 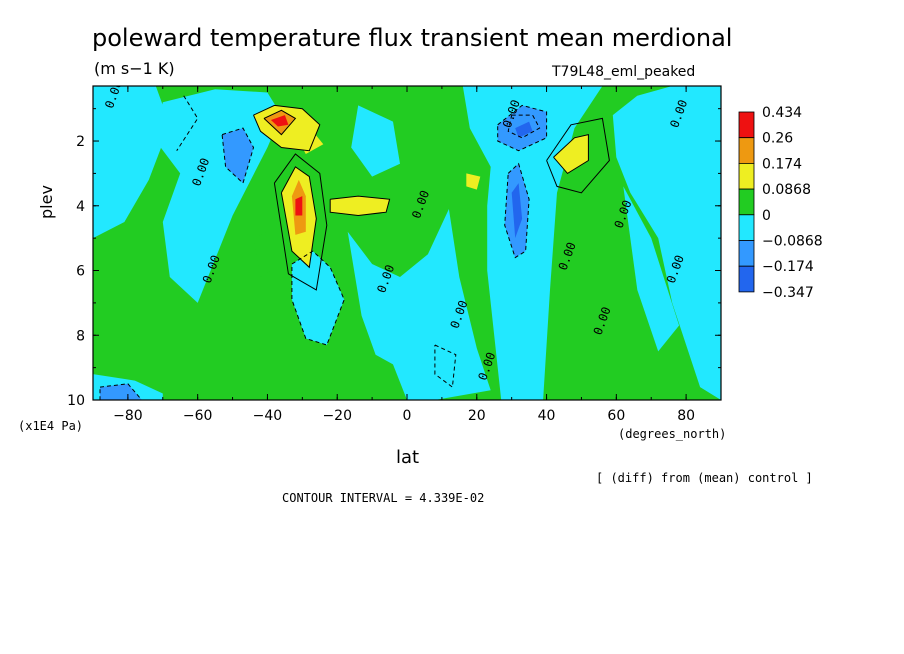 What do you see at coordinates (407, 457) in the screenshot?
I see `x-axis-label: lat` at bounding box center [407, 457].